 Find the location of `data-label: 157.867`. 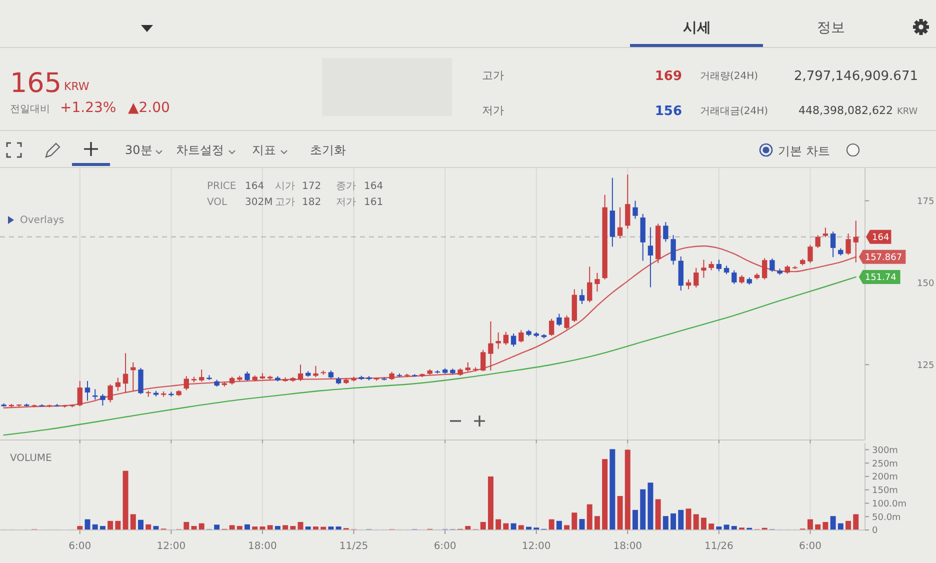

data-label: 157.867 is located at coordinates (883, 258).